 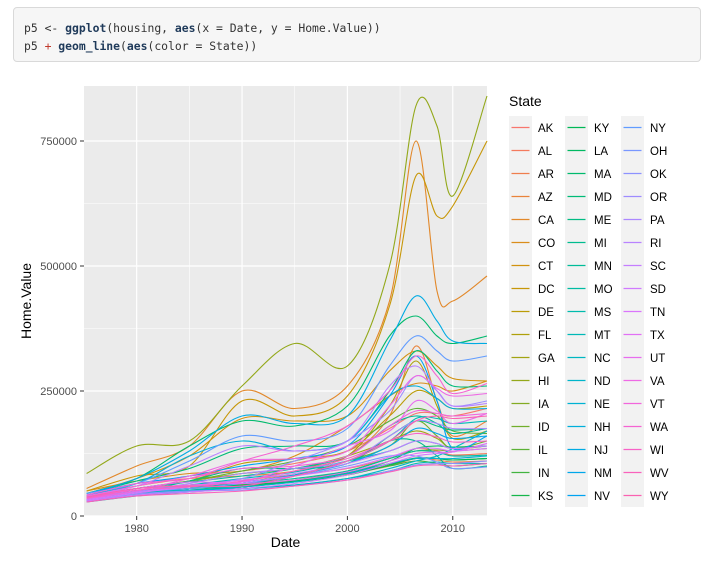 I want to click on legend-item-wv: WV, so click(x=645, y=472).